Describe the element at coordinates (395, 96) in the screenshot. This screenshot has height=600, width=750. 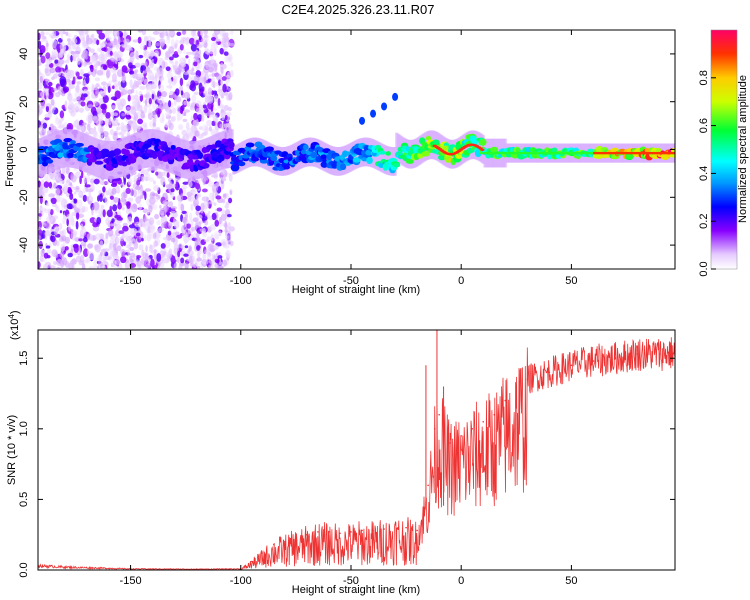
I see `branch-blob` at that location.